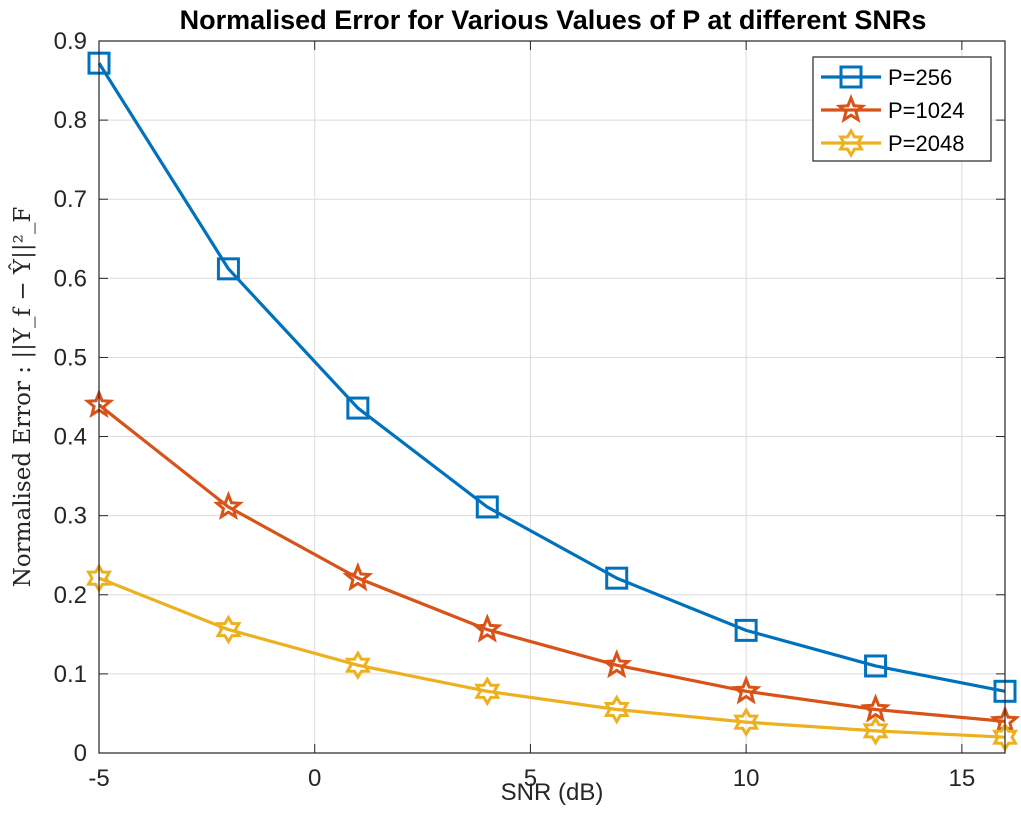  Describe the element at coordinates (70, 516) in the screenshot. I see `y-tick-label: 0.3` at that location.